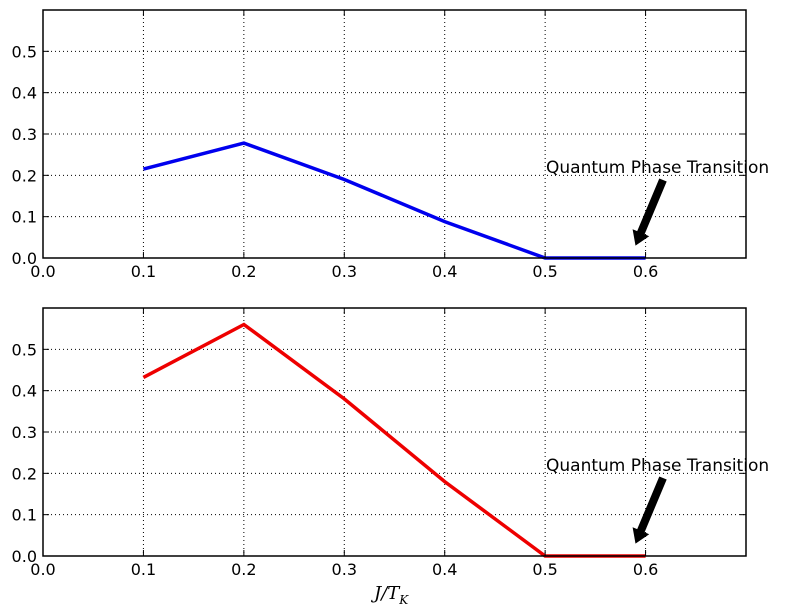  What do you see at coordinates (403, 600) in the screenshot?
I see `x-axis-label-subscript: K` at bounding box center [403, 600].